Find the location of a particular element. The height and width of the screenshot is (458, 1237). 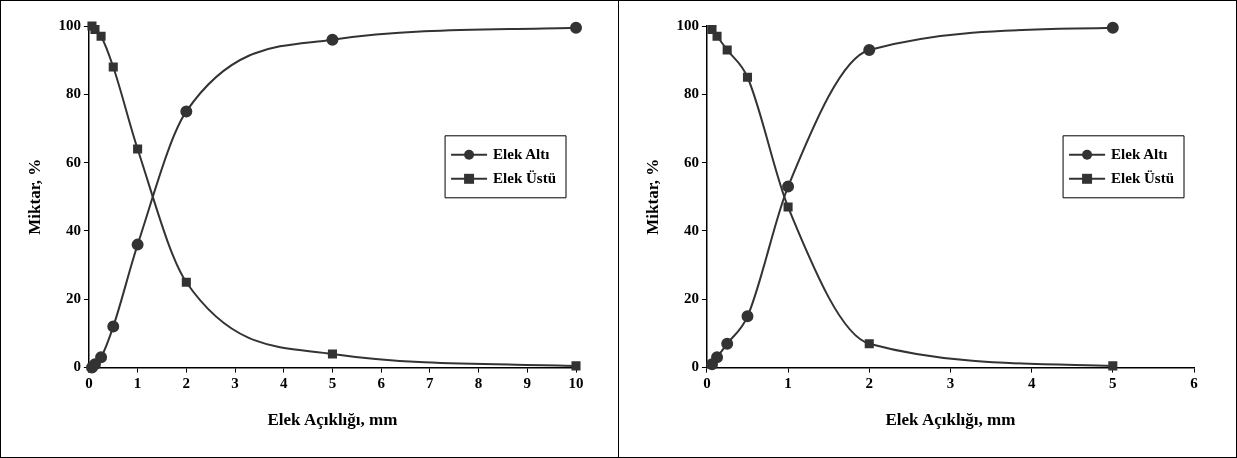

x-tick-label: 10 is located at coordinates (576, 383).